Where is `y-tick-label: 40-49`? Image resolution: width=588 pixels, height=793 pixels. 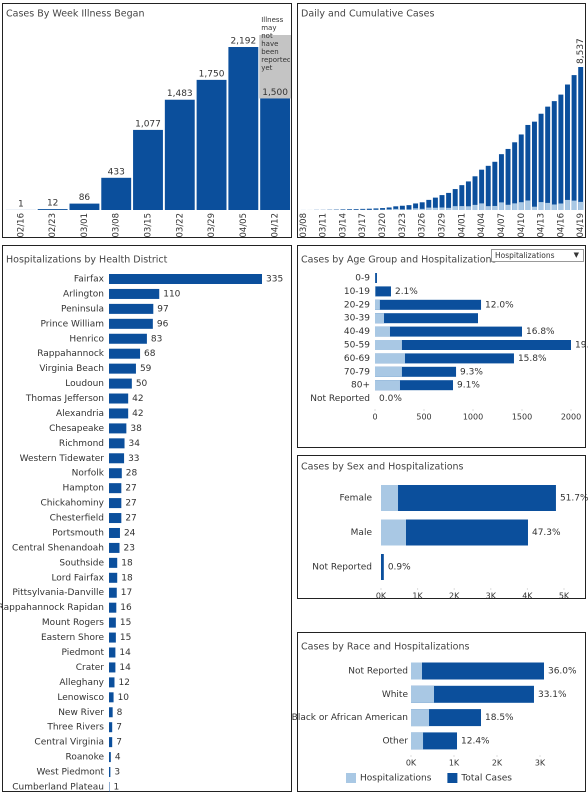 y-tick-label: 40-49 is located at coordinates (357, 332).